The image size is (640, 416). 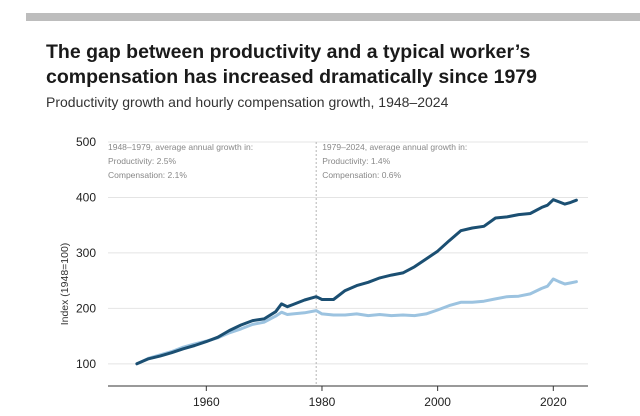 I want to click on annotation-period: 1948–1979, average annual growth in:, so click(x=180, y=147).